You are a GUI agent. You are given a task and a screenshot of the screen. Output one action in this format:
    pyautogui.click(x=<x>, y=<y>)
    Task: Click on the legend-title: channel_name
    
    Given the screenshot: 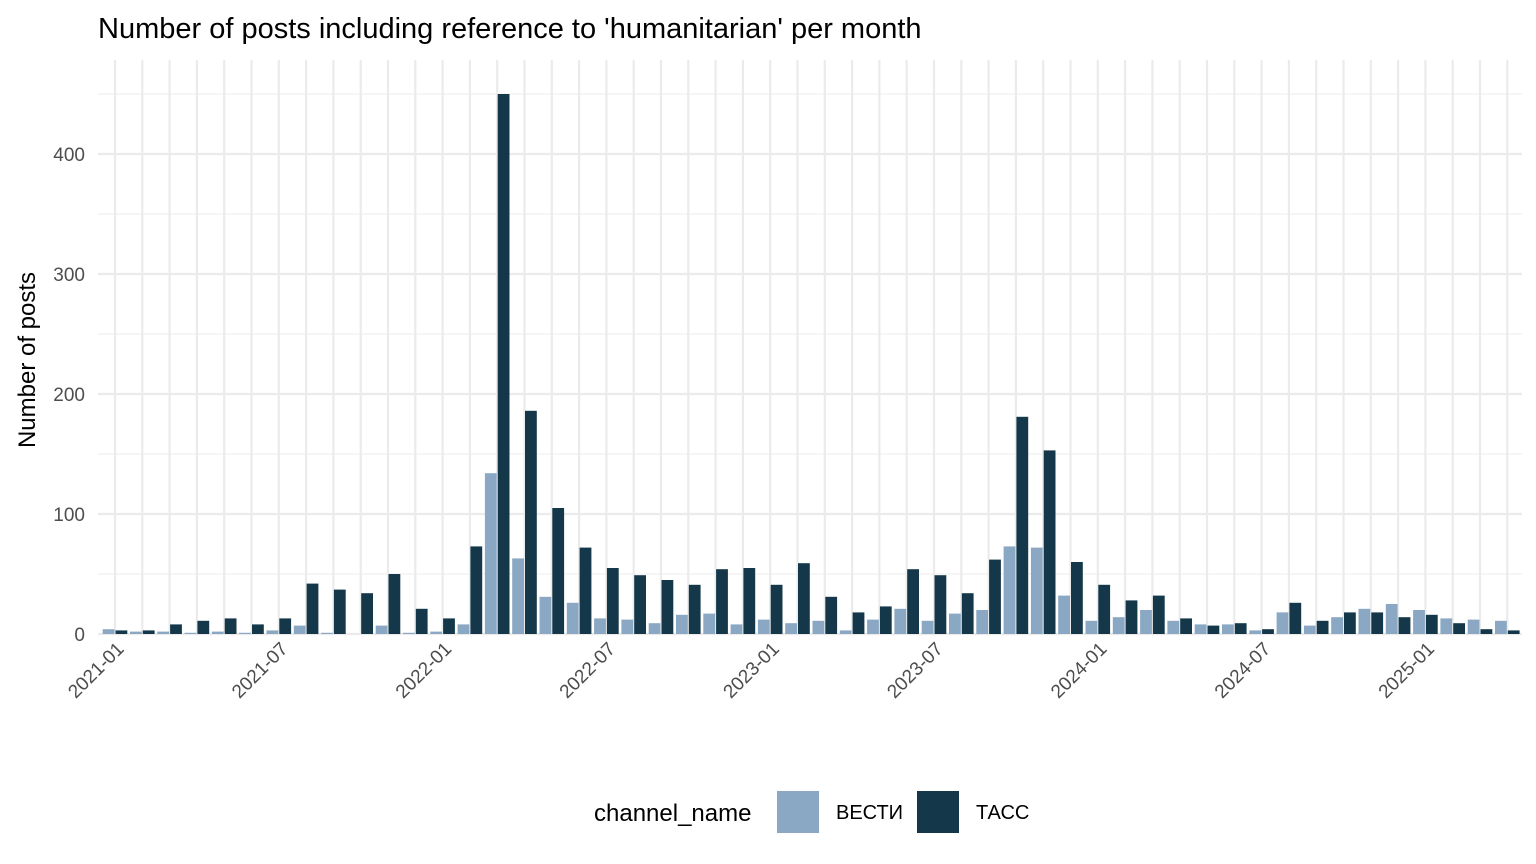 What is the action you would take?
    pyautogui.click(x=672, y=813)
    